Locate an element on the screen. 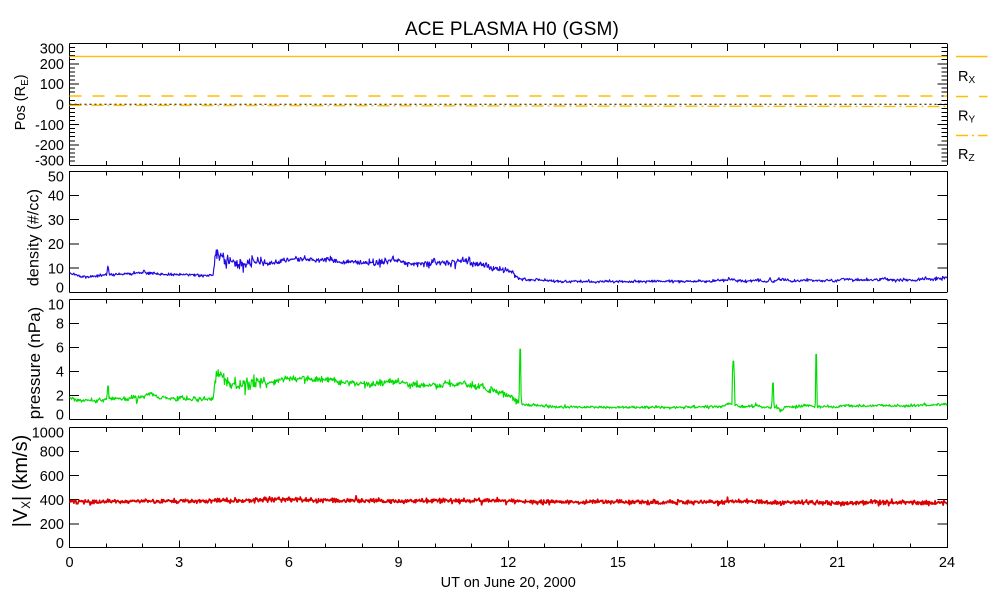  svg-text: 24 is located at coordinates (947, 563).